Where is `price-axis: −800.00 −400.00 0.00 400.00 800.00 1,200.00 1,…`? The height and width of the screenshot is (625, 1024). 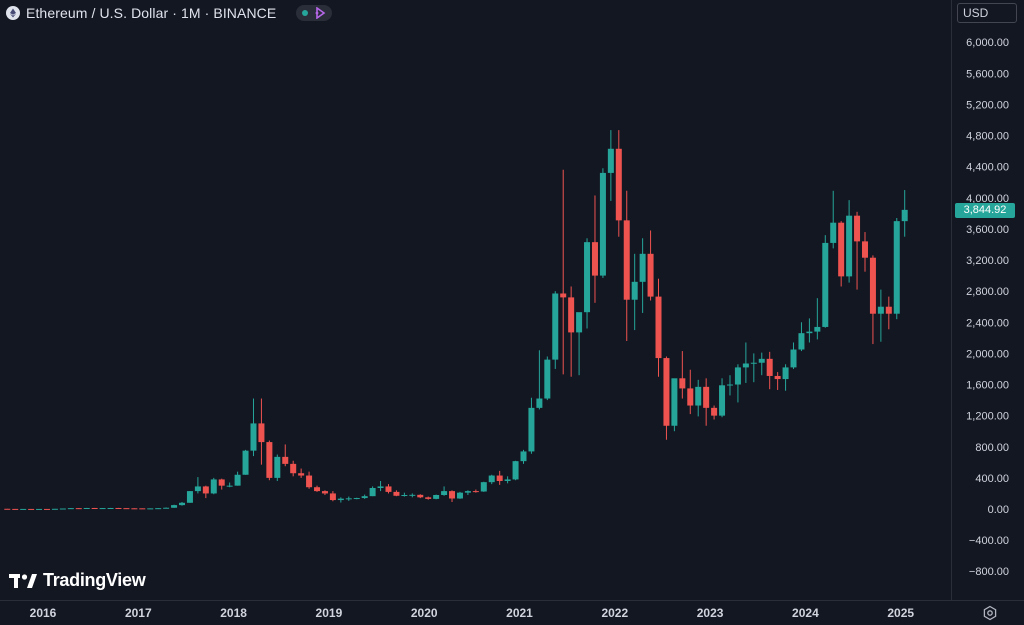 price-axis: −800.00 −400.00 0.00 400.00 800.00 1,200.00 1,… is located at coordinates (987, 307).